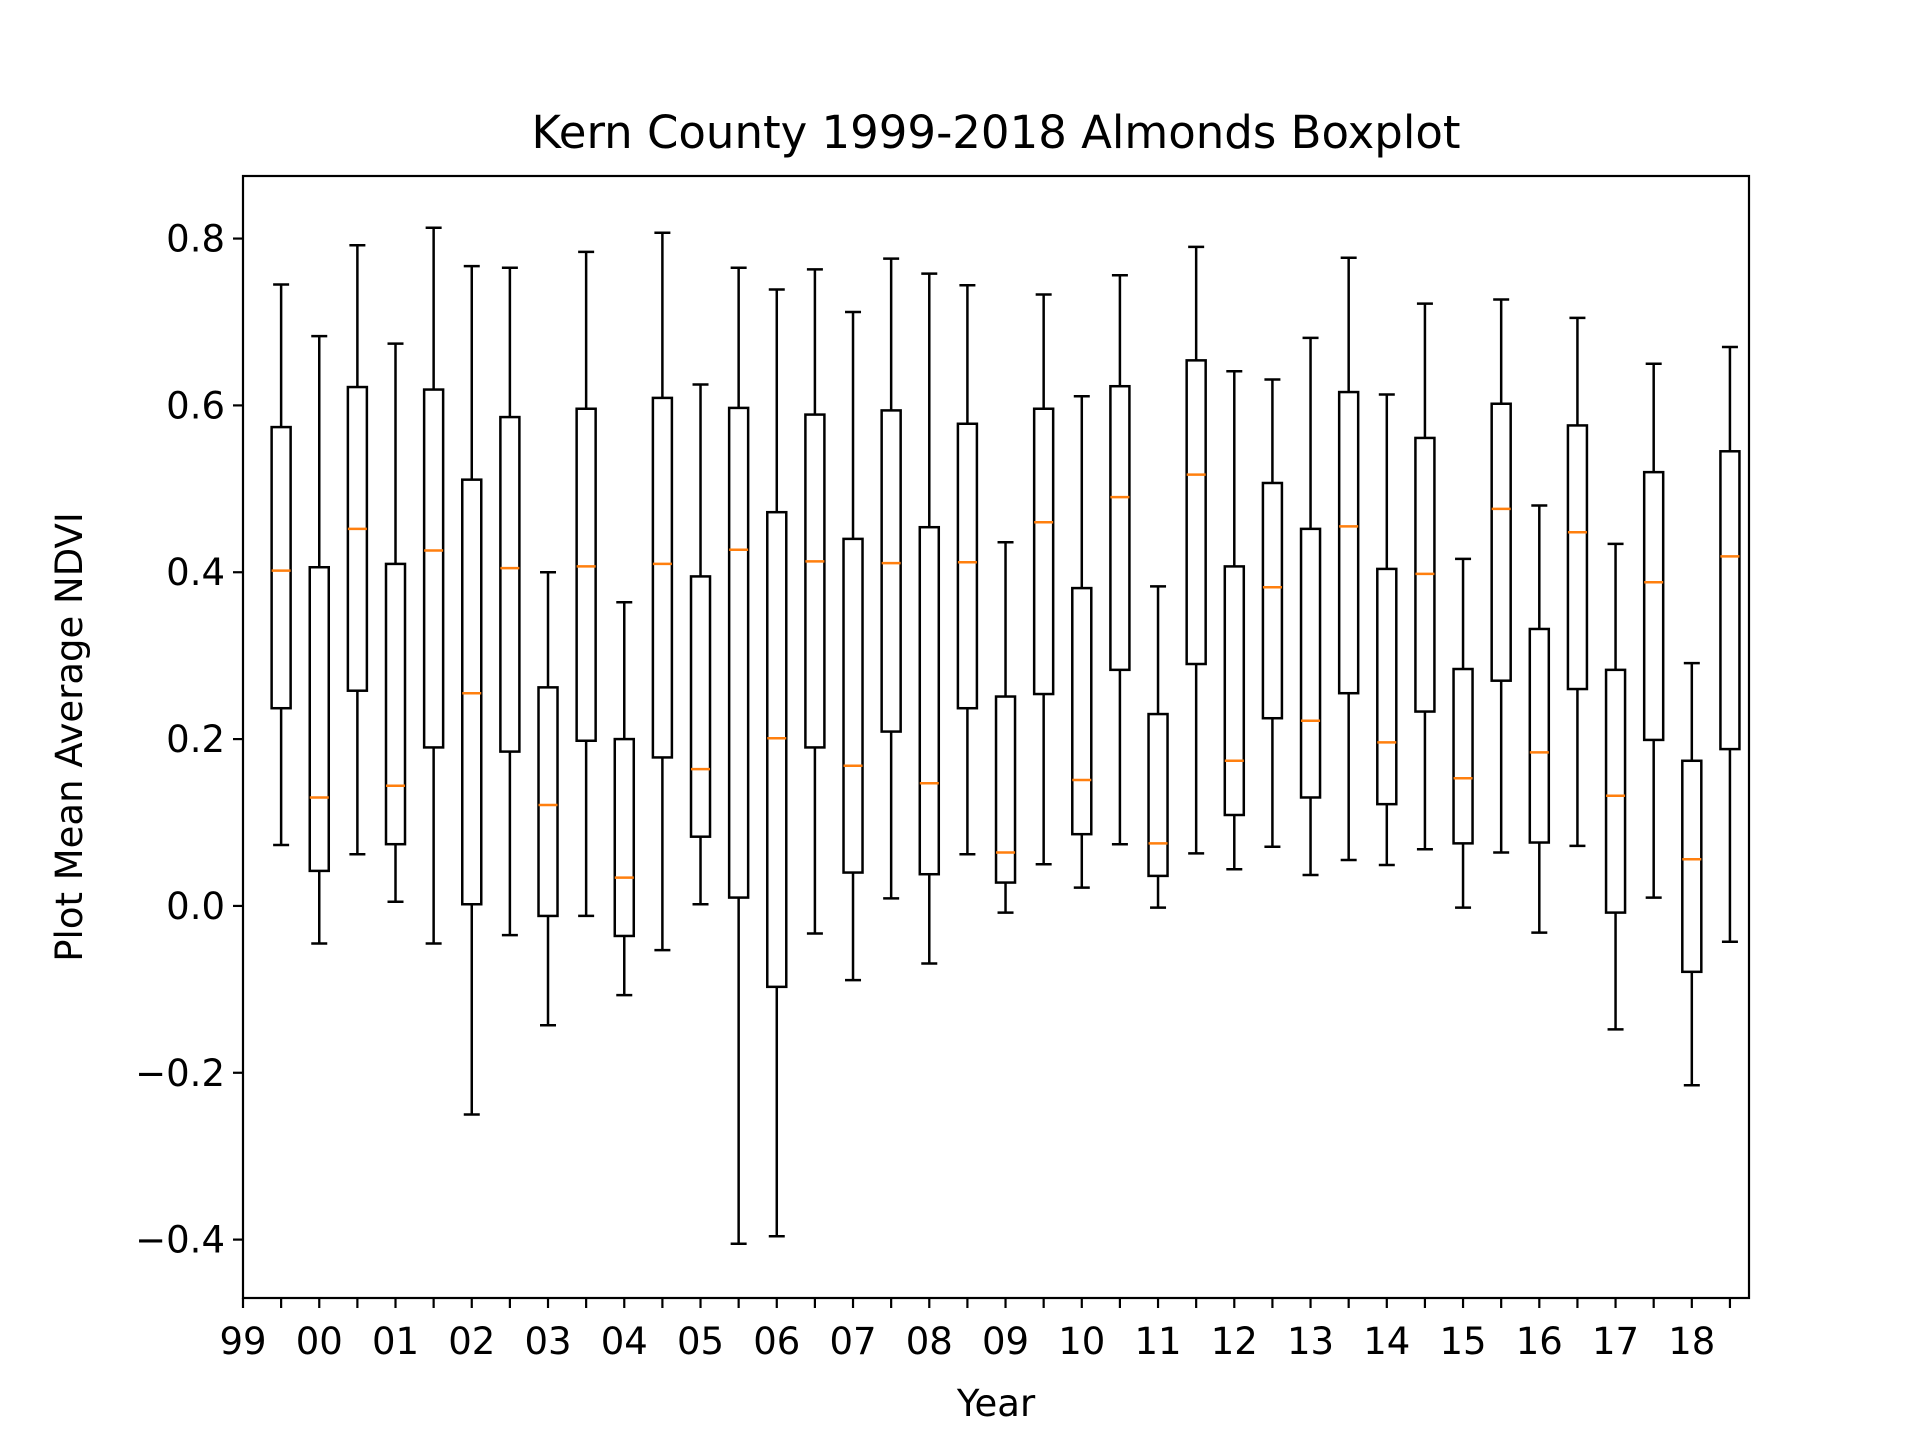  I want to click on y-tick-label: 0.2, so click(195, 739).